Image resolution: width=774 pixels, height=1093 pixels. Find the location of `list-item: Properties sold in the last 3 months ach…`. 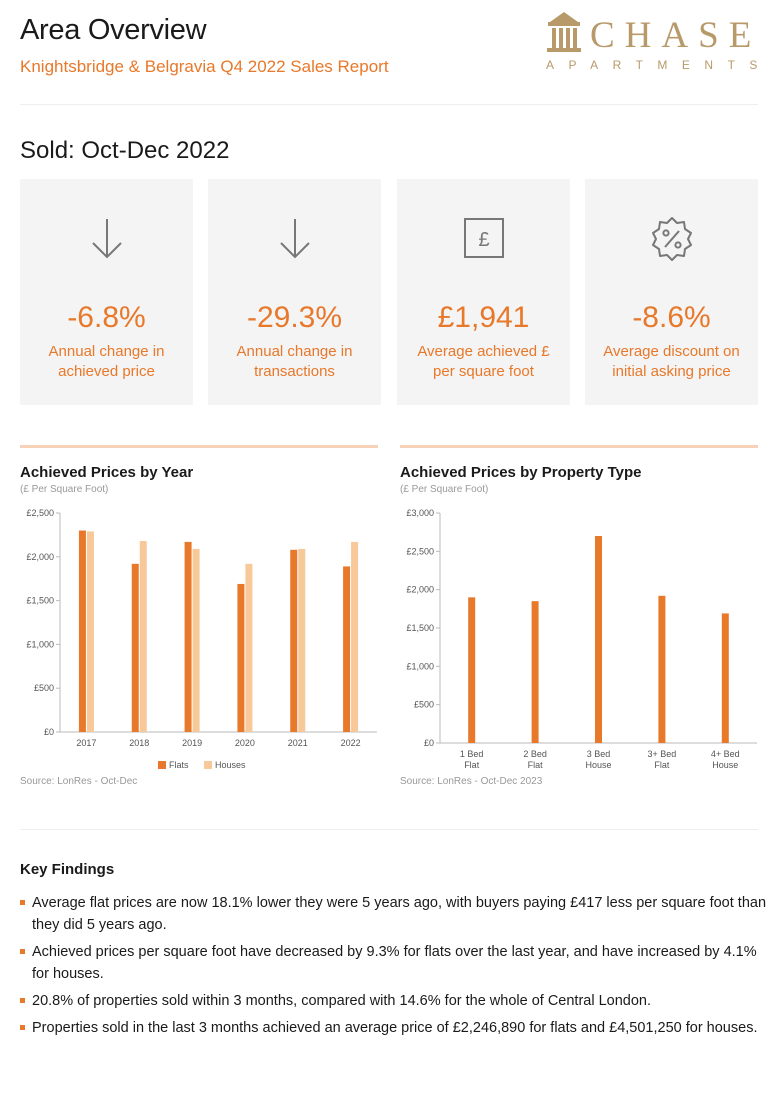

list-item: Properties sold in the last 3 months ach… is located at coordinates (396, 1028).